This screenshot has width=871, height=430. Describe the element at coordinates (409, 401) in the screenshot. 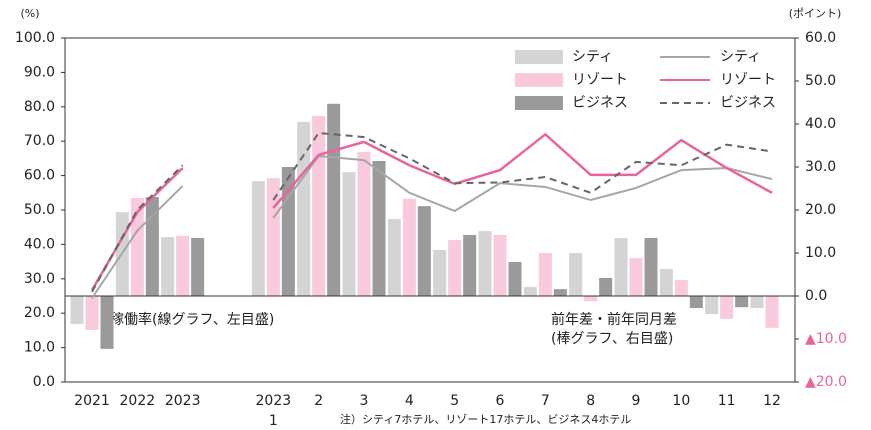

I see `x-tick-label: 4` at that location.